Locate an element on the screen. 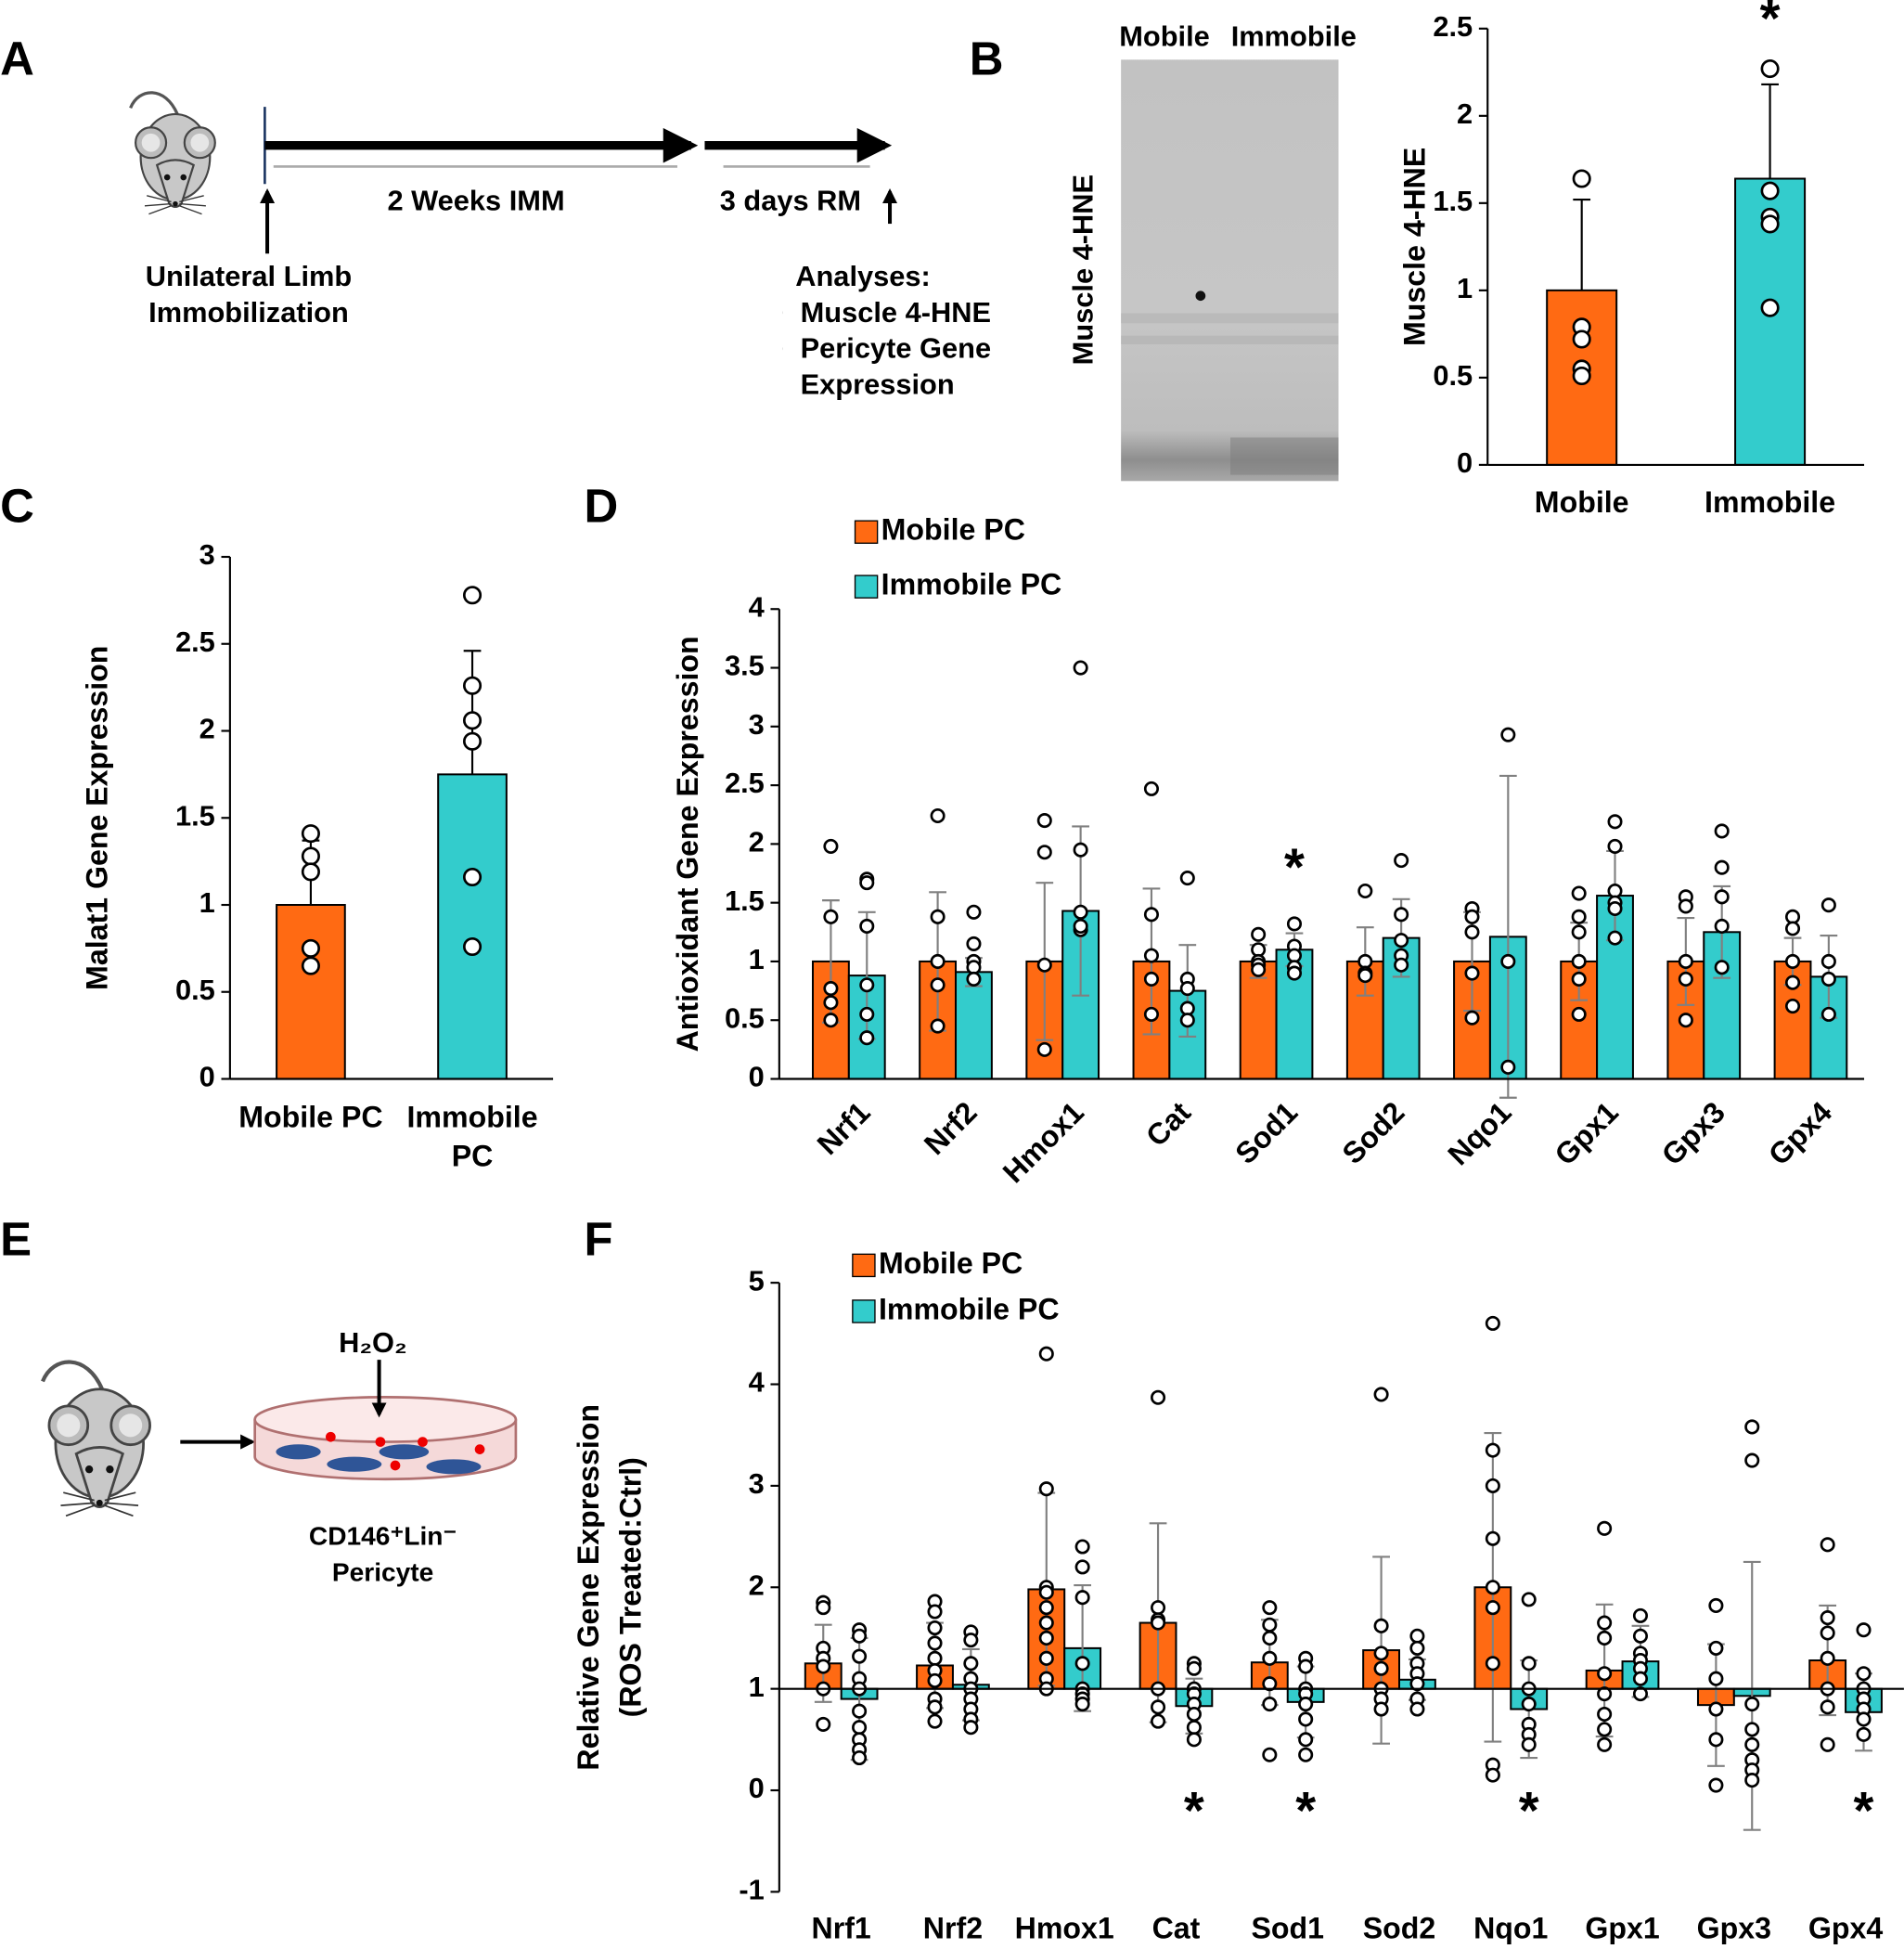  x-tick-label: Immobile is located at coordinates (1770, 502).